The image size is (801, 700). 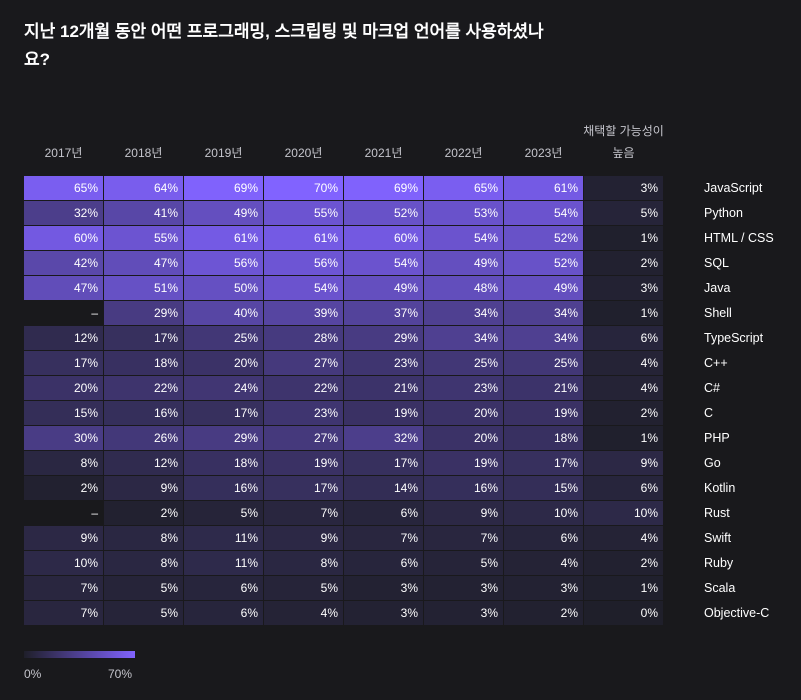 I want to click on cell-label: –, so click(x=94, y=513).